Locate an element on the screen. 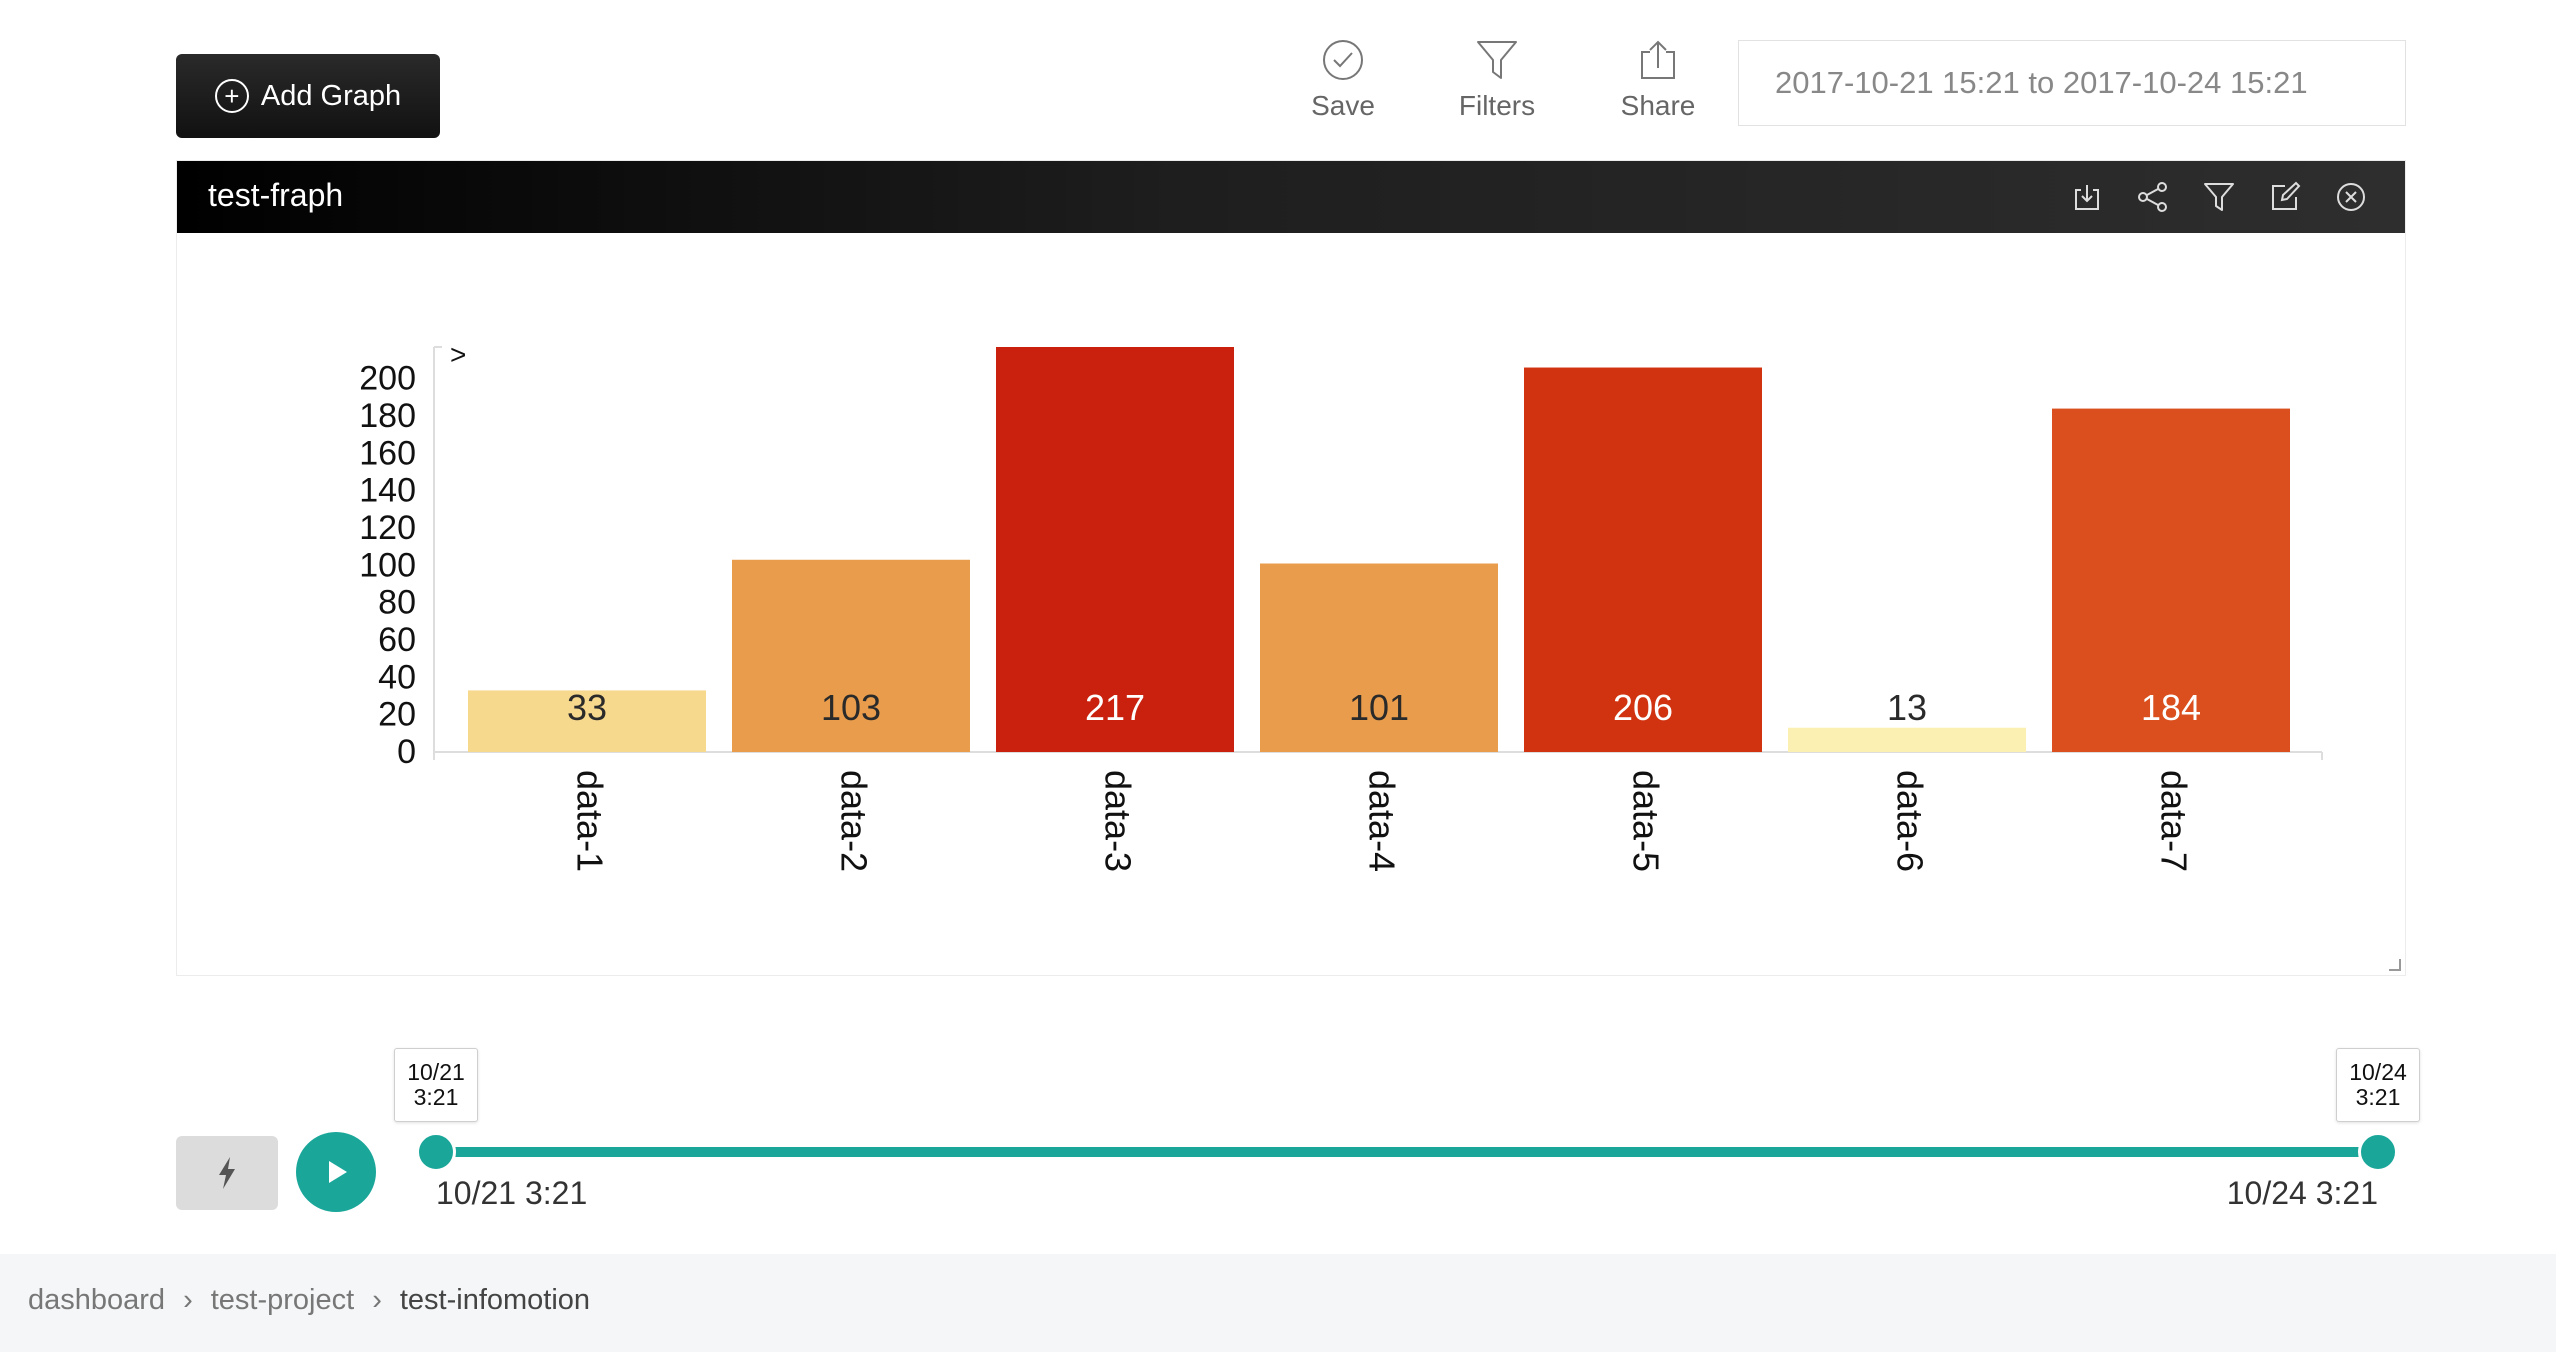  y-tick-label: 120 is located at coordinates (387, 528).